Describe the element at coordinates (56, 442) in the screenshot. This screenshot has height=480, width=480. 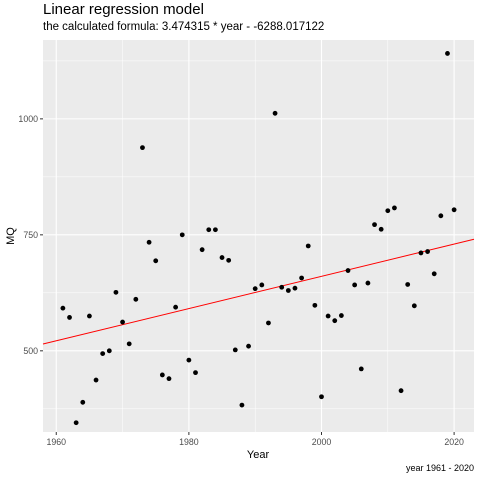
I see `x-tick-label: 1960` at that location.